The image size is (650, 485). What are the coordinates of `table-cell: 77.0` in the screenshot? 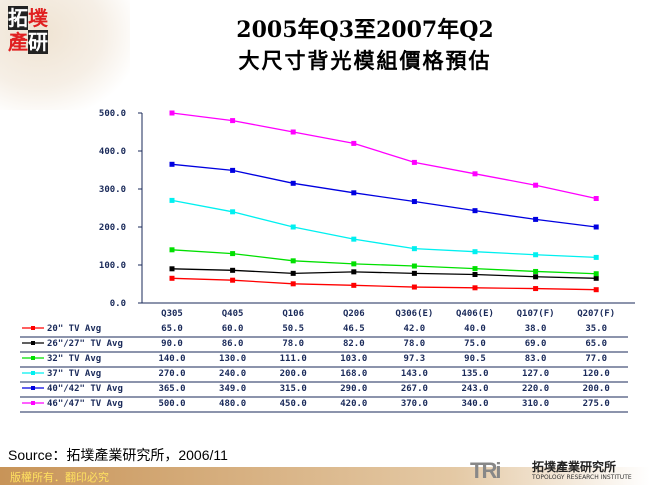 It's located at (596, 359).